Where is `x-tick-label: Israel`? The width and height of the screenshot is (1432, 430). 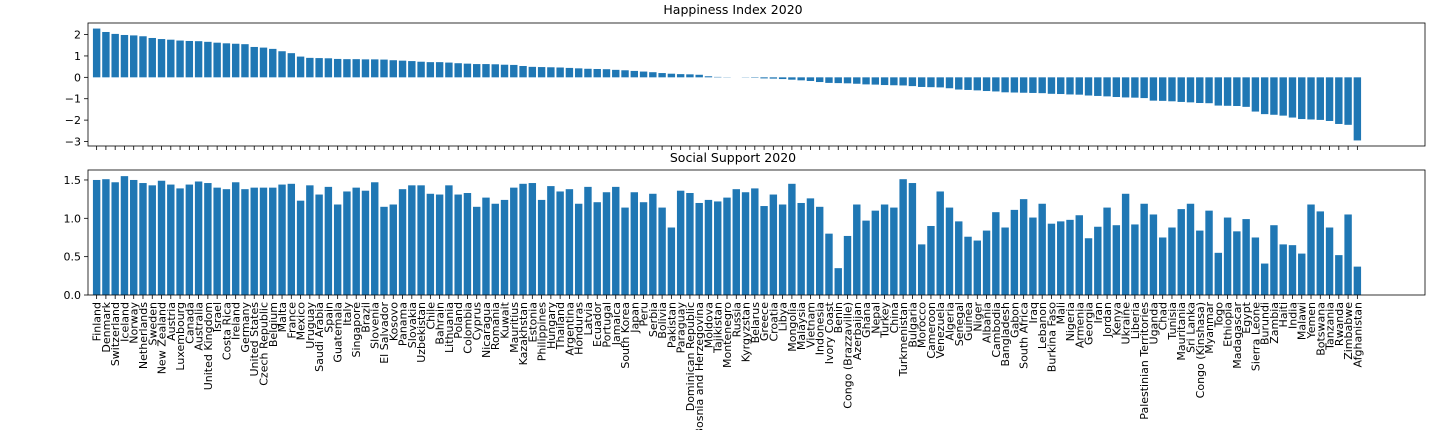
x-tick-label: Israel is located at coordinates (217, 317).